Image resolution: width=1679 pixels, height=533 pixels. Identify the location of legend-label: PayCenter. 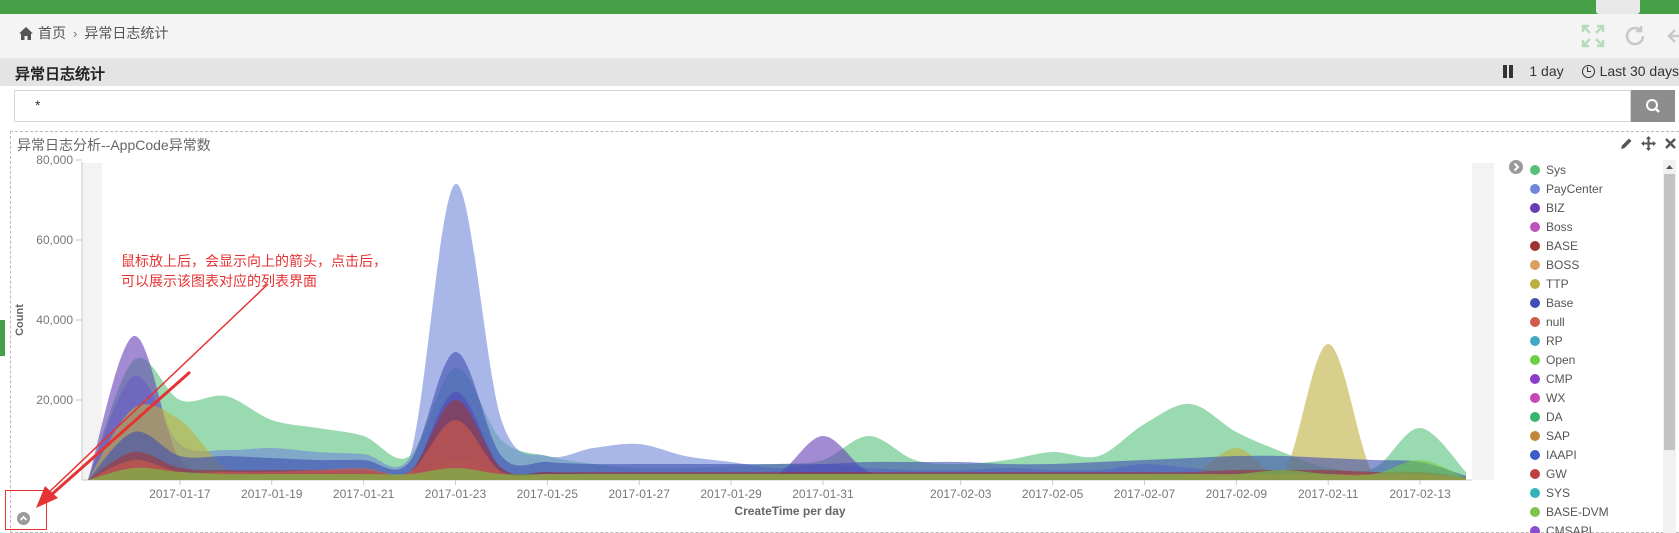
(1574, 188).